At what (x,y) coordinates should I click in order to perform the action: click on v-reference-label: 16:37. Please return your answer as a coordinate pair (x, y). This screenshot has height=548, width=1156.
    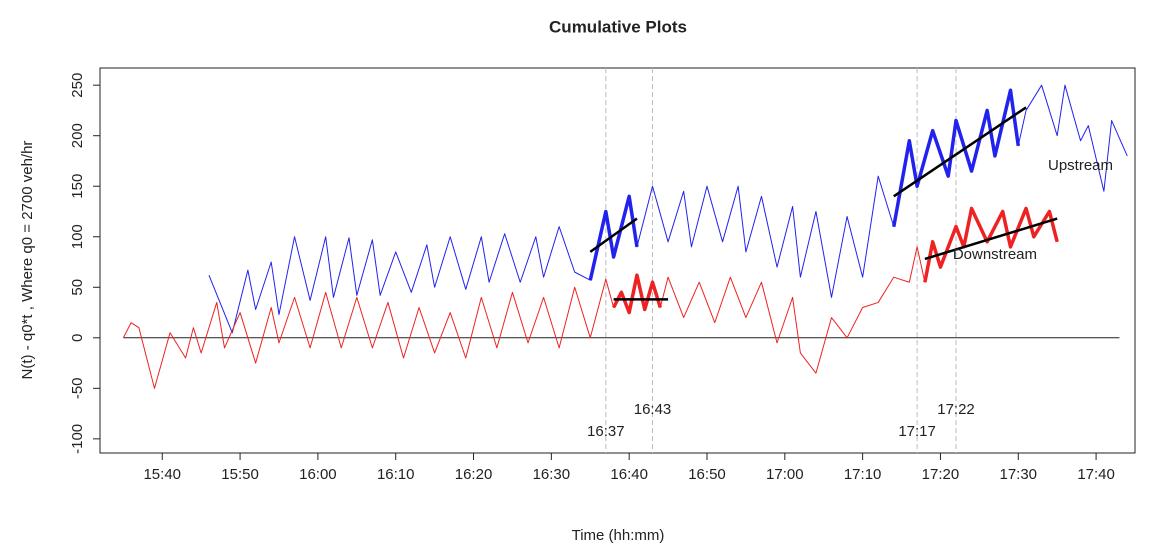
    Looking at the image, I should click on (606, 431).